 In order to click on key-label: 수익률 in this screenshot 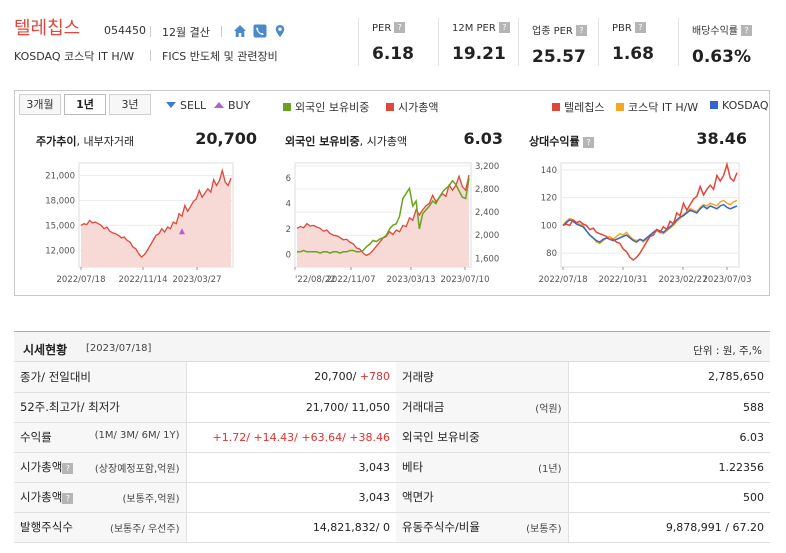, I will do `click(36, 437)`.